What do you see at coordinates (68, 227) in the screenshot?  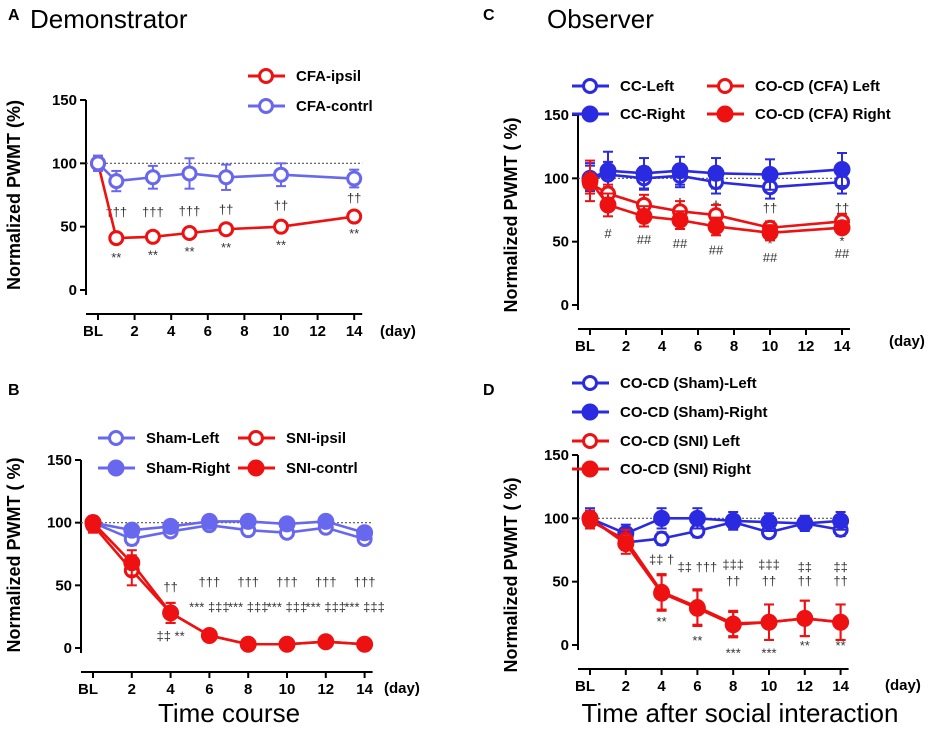 I see `y-tick-label: 50` at bounding box center [68, 227].